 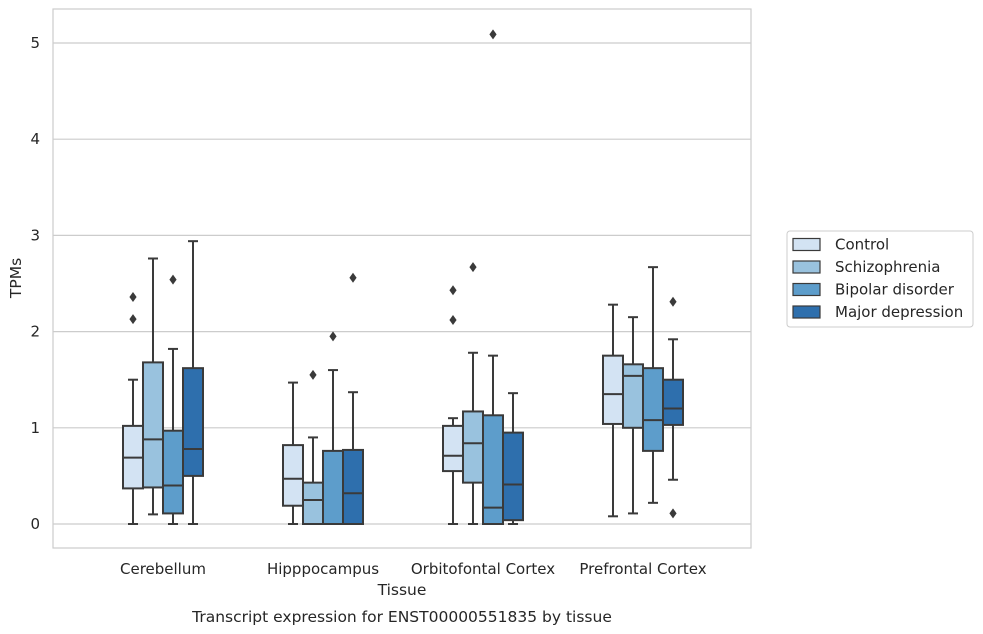 What do you see at coordinates (899, 312) in the screenshot?
I see `legend-label: Major depression` at bounding box center [899, 312].